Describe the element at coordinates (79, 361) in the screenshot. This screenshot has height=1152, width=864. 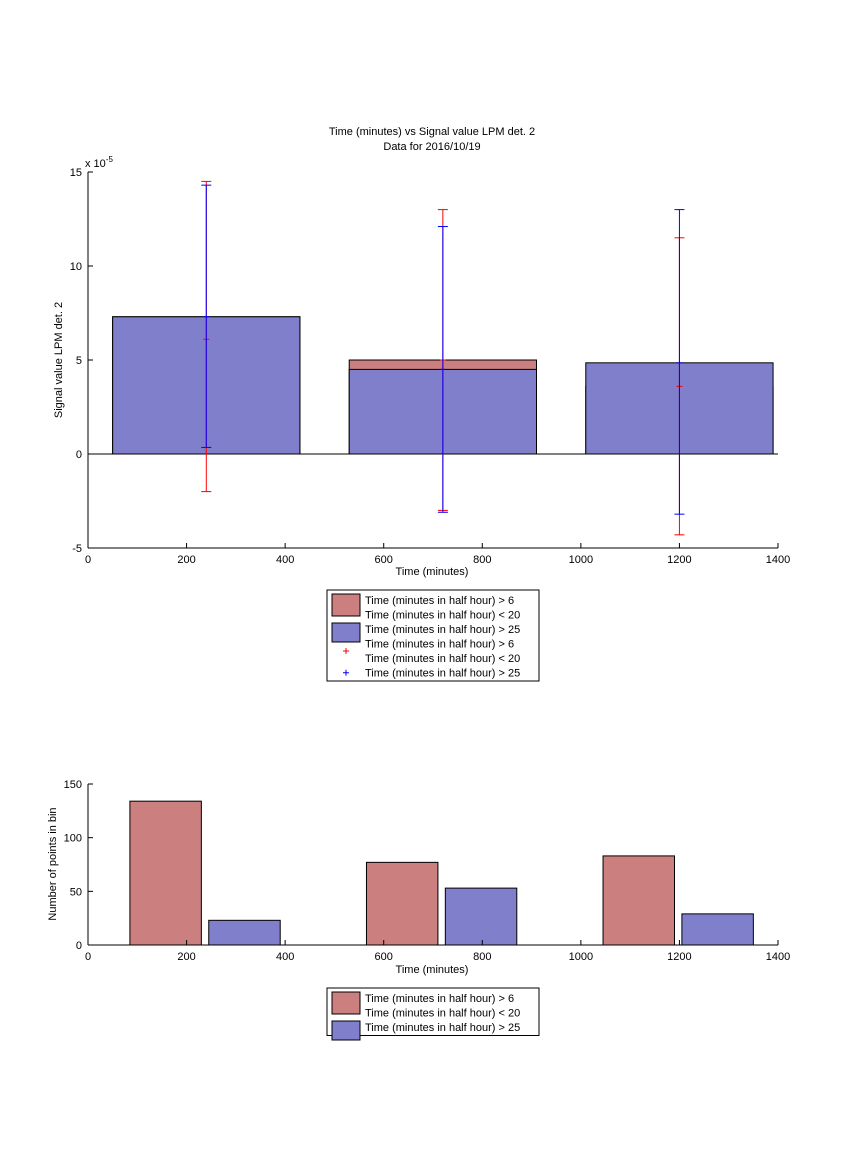
I see `y-tick-label: 5` at that location.